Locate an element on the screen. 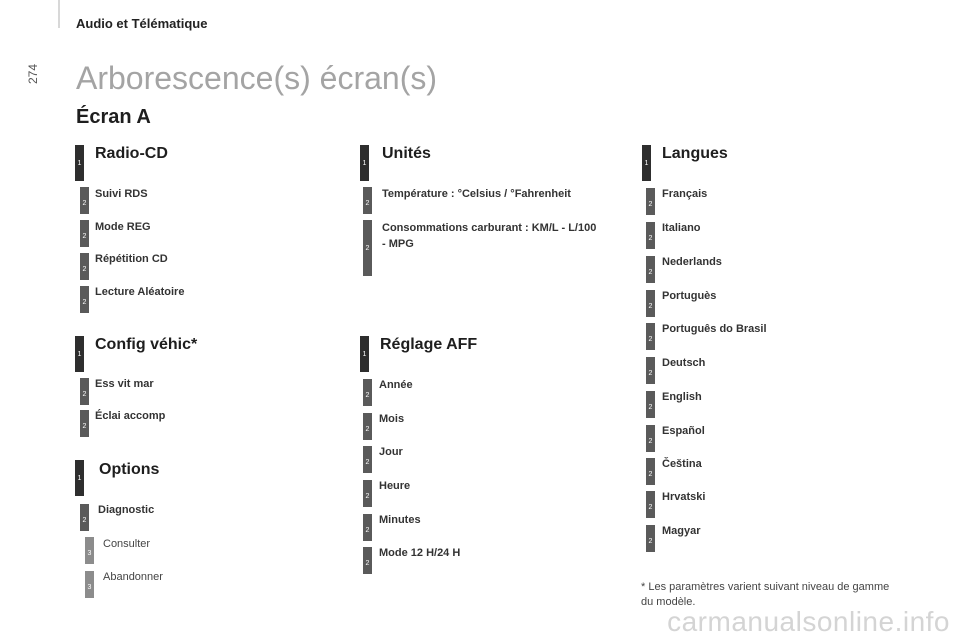 The height and width of the screenshot is (640, 960). menu-item-label: Français is located at coordinates (685, 194).